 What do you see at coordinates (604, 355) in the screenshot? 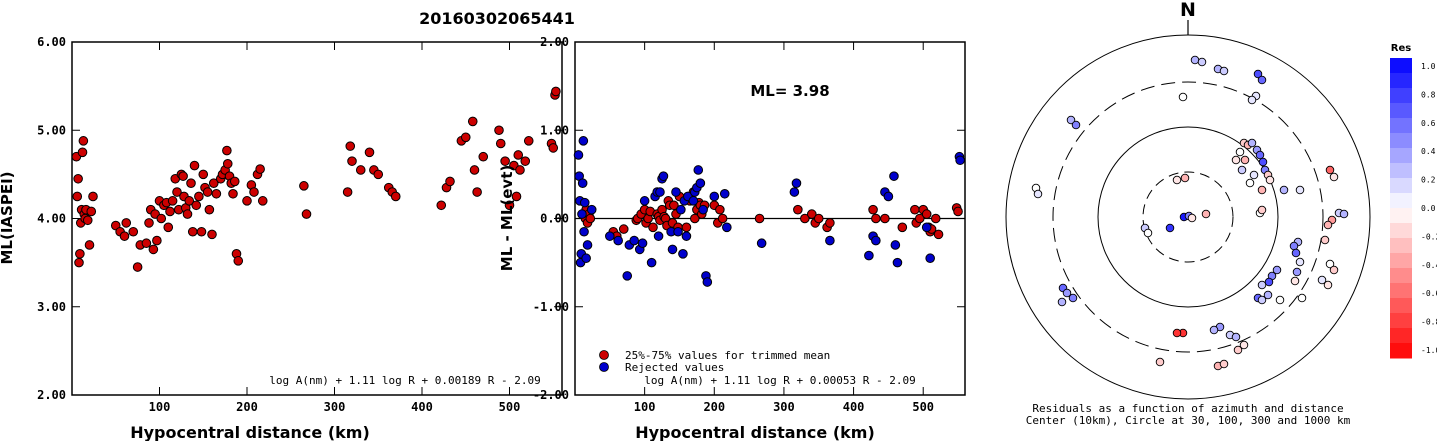
I see `legend-trimmed-marker` at bounding box center [604, 355].